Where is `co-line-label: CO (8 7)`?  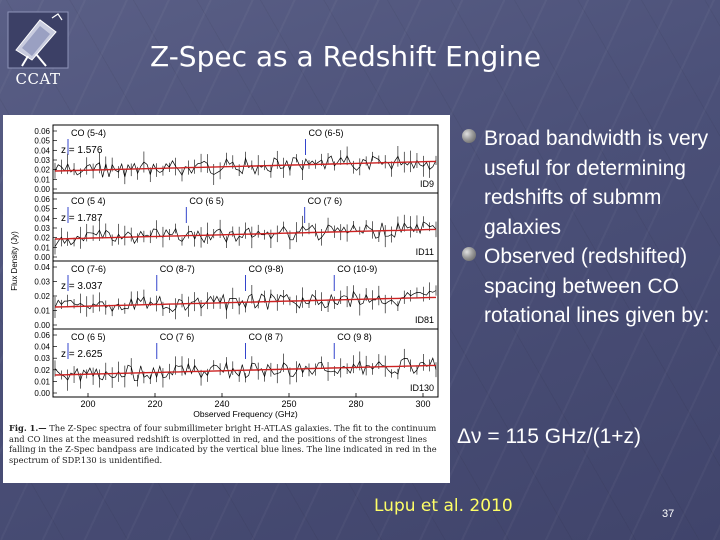 co-line-label: CO (8 7) is located at coordinates (266, 337).